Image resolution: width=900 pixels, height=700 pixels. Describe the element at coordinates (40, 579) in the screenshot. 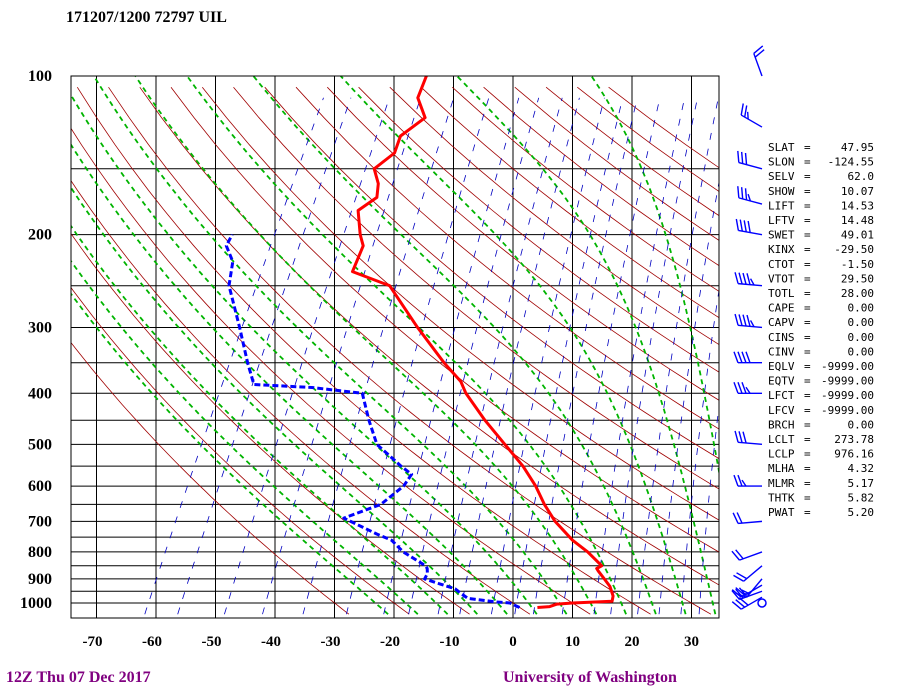

I see `pressure-tick-label: 900` at that location.